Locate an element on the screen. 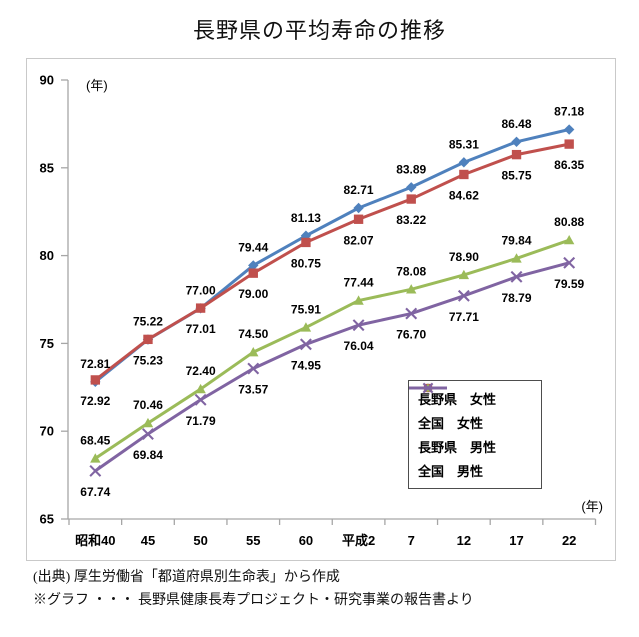 Image resolution: width=639 pixels, height=637 pixels. legend: 長野県 女性 全国 女性長野県 男性 全国 男性 is located at coordinates (475, 434).